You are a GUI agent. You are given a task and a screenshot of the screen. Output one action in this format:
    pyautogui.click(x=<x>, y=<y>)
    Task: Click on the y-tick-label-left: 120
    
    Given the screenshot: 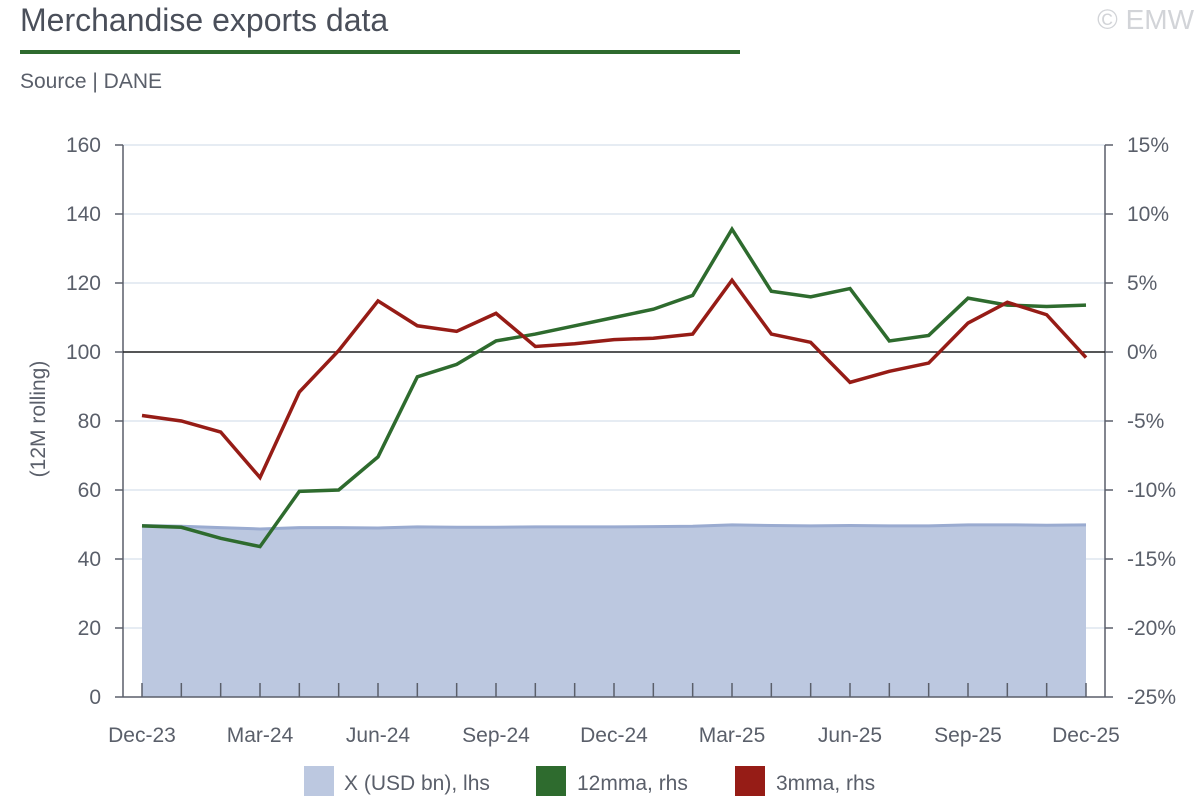 What is the action you would take?
    pyautogui.click(x=83, y=283)
    